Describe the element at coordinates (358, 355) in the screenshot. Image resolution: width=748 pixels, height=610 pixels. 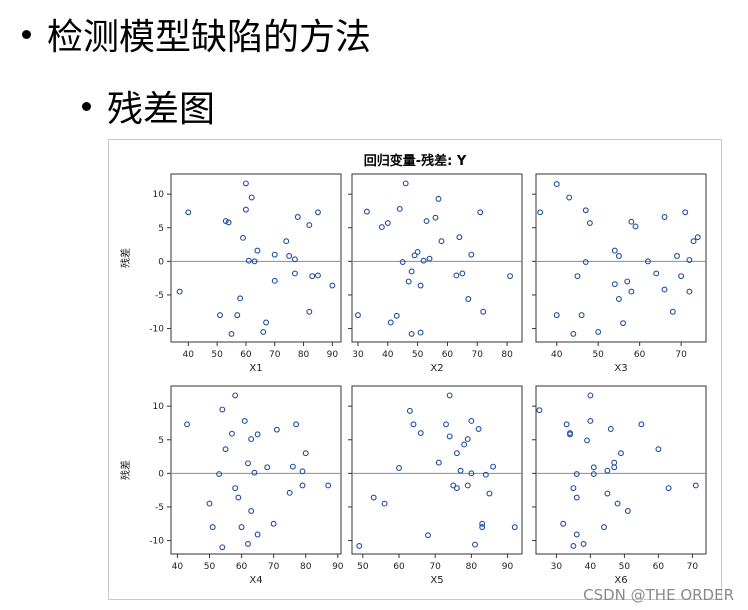
I see `x-tick-label: 30` at that location.